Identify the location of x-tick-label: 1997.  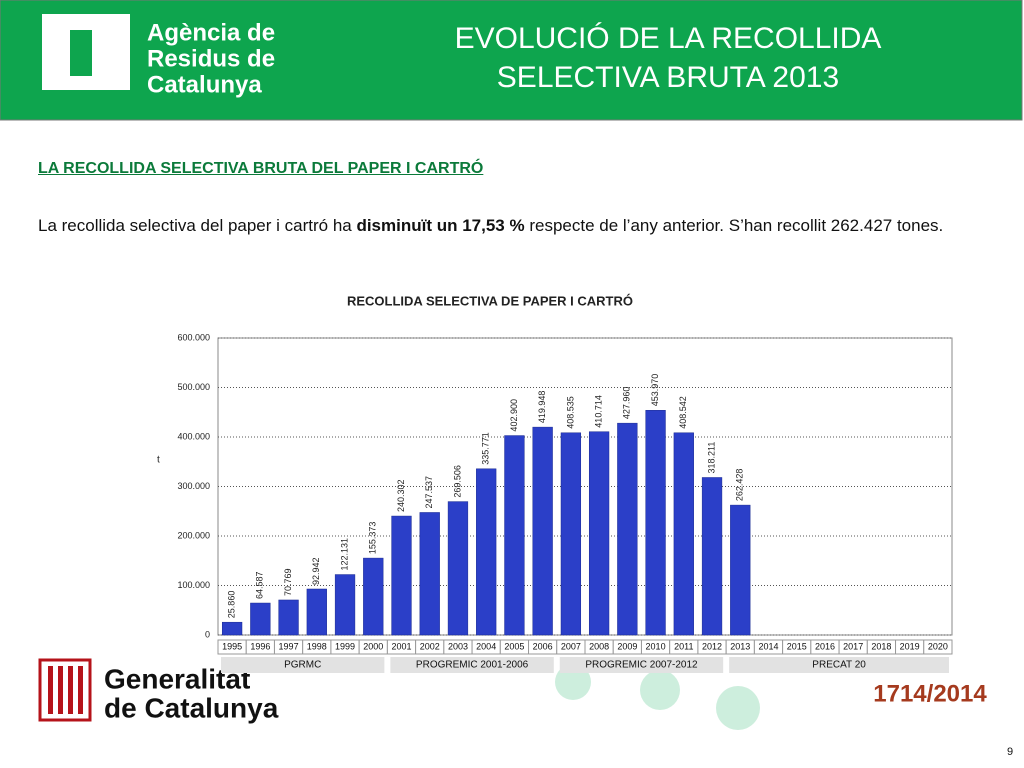
(289, 646).